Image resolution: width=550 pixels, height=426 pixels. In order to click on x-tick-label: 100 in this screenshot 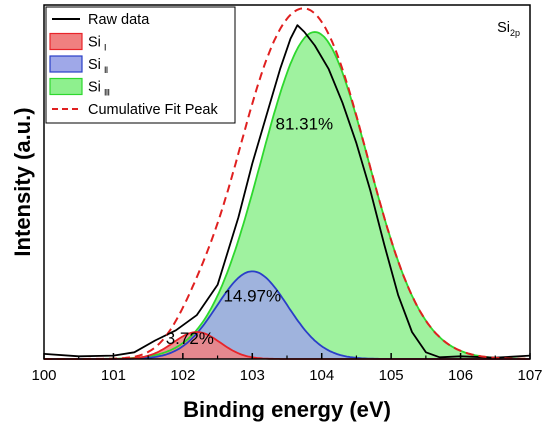, I will do `click(43, 375)`.